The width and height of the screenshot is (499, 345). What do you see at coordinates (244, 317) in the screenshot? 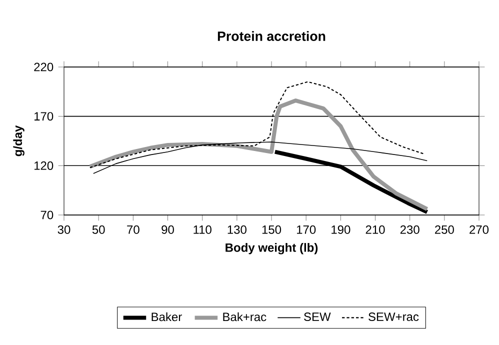
I see `legend-label: Bak+rac` at bounding box center [244, 317].